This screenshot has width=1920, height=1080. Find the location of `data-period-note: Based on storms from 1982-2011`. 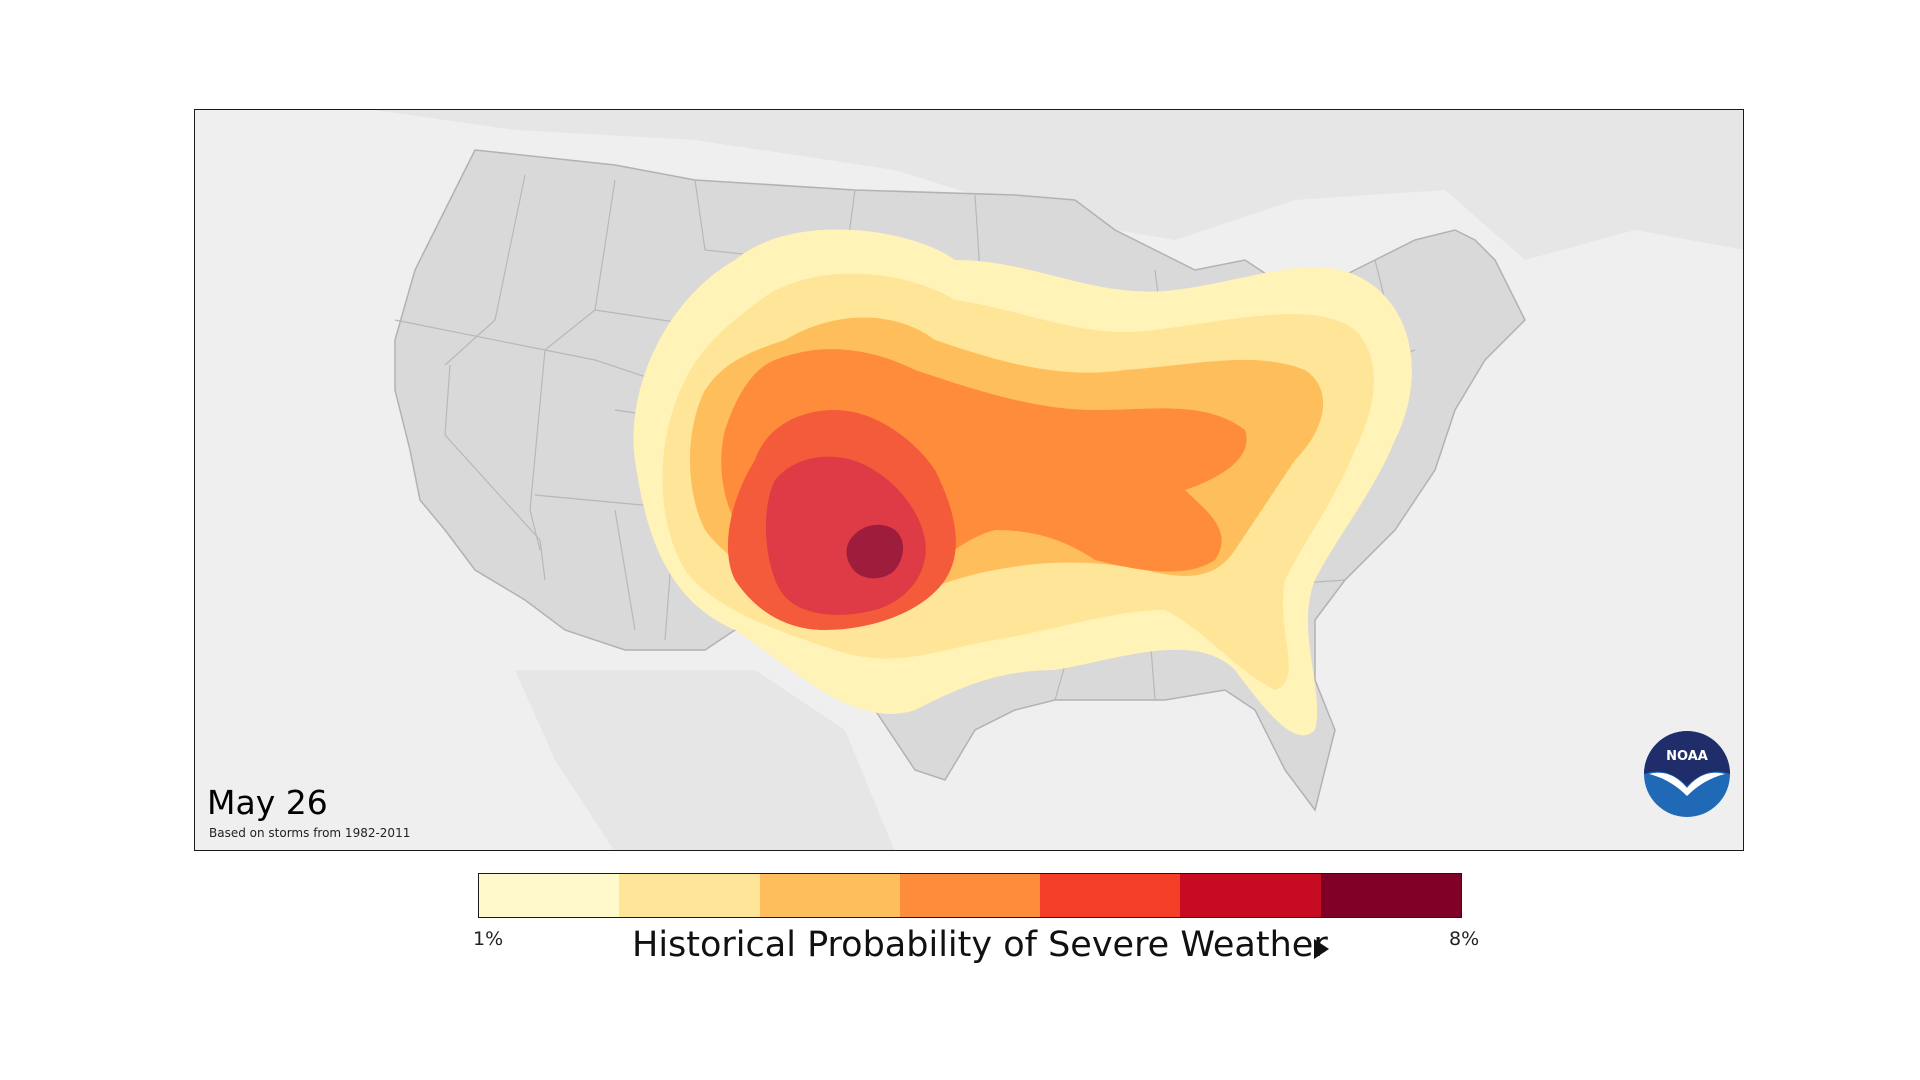

data-period-note: Based on storms from 1982-2011 is located at coordinates (310, 833).